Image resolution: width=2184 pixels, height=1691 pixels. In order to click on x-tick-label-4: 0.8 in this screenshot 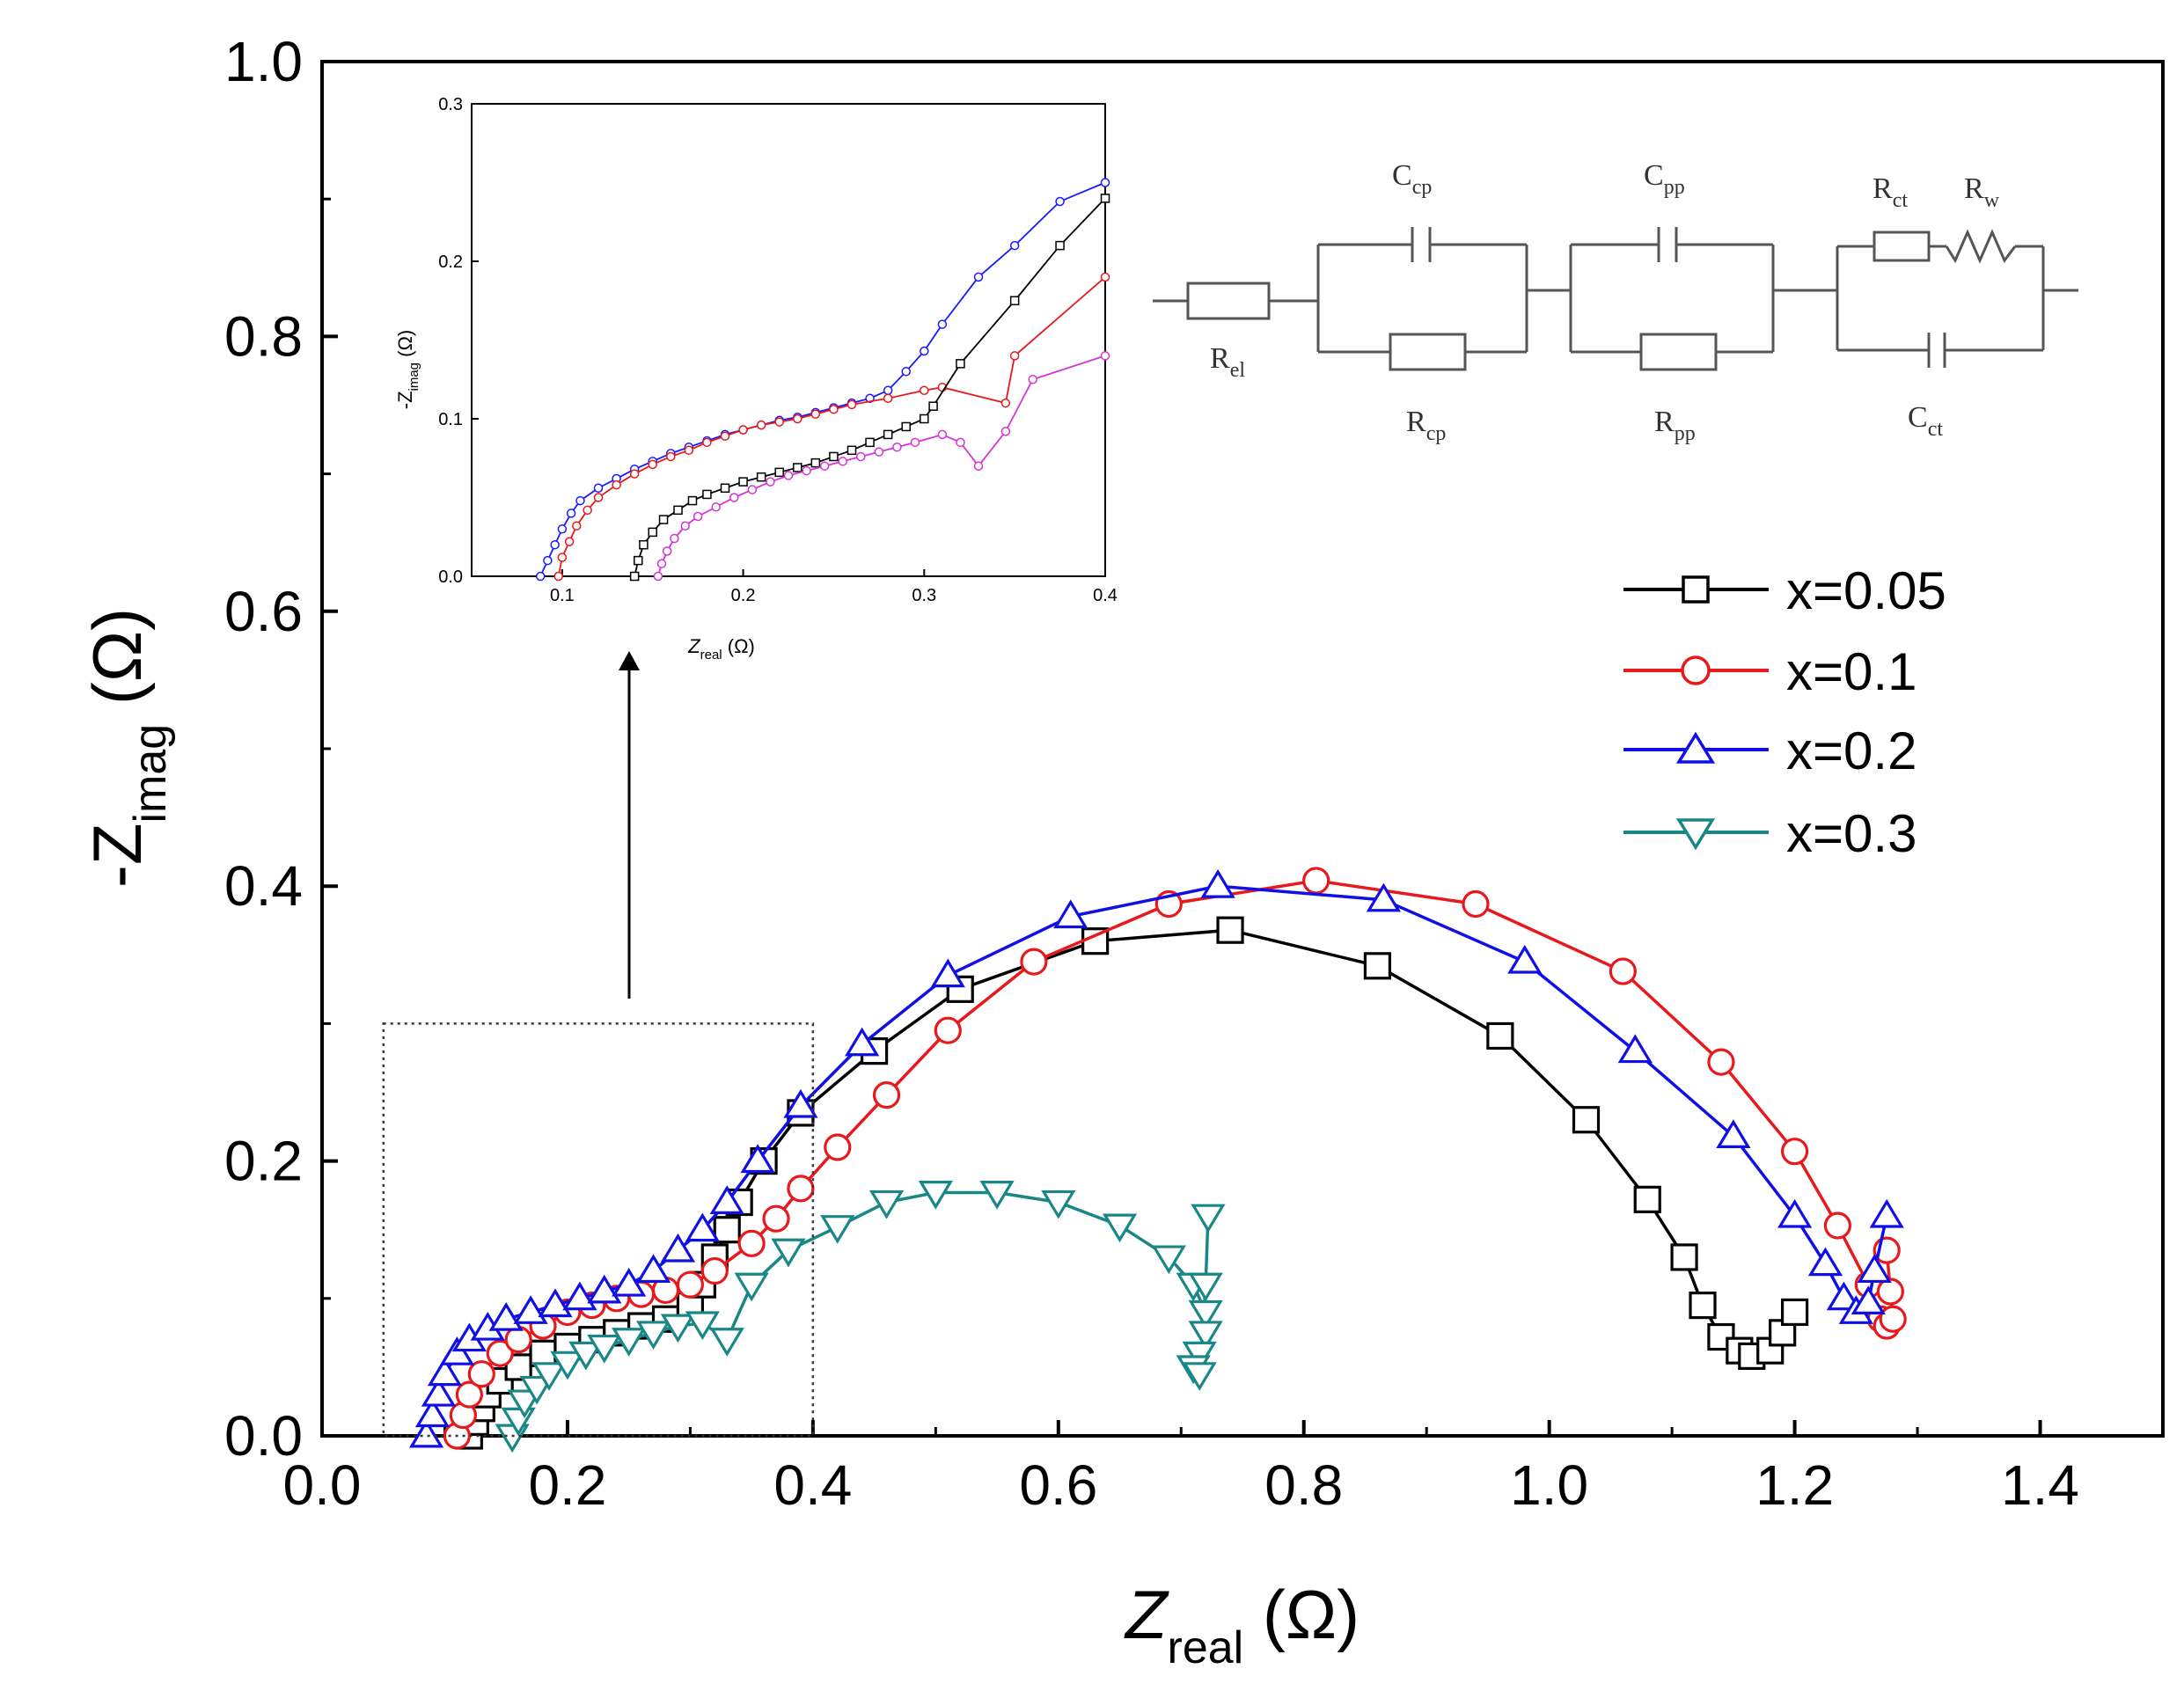, I will do `click(1303, 1485)`.